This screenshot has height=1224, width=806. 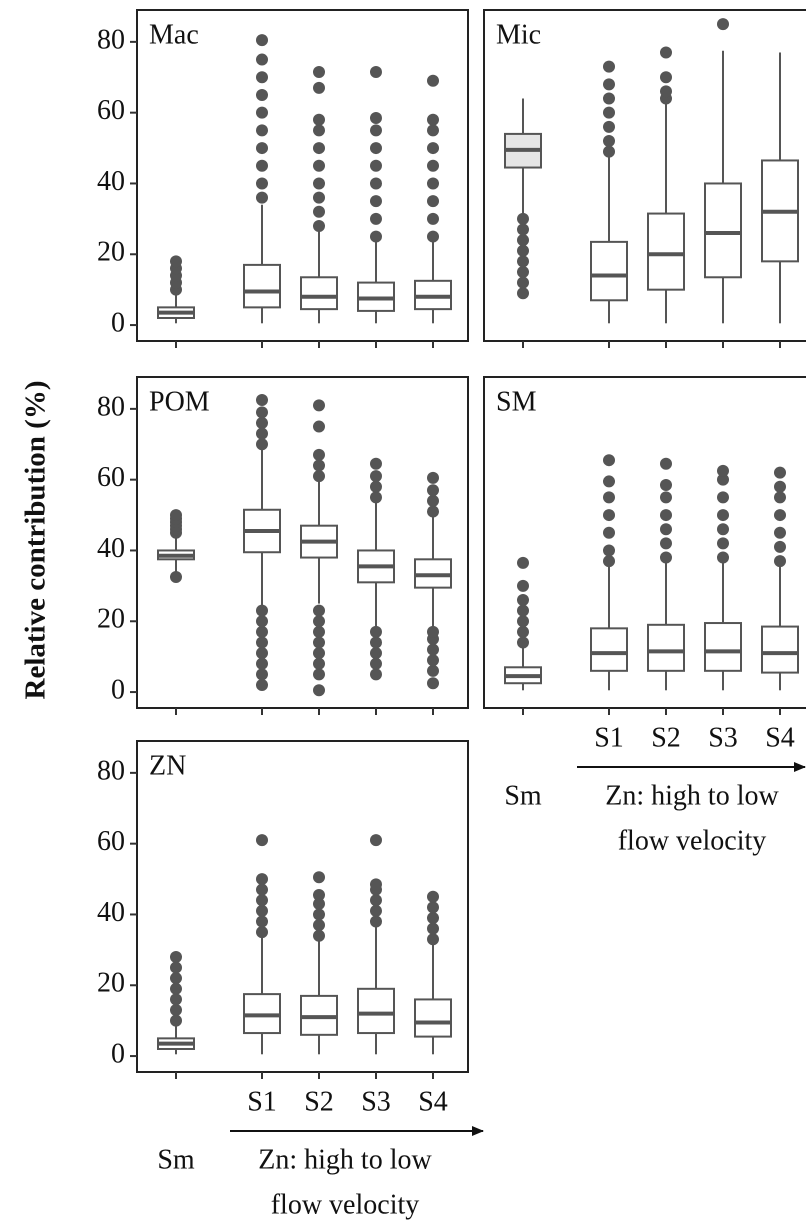 What do you see at coordinates (179, 401) in the screenshot?
I see `panel-title: POM` at bounding box center [179, 401].